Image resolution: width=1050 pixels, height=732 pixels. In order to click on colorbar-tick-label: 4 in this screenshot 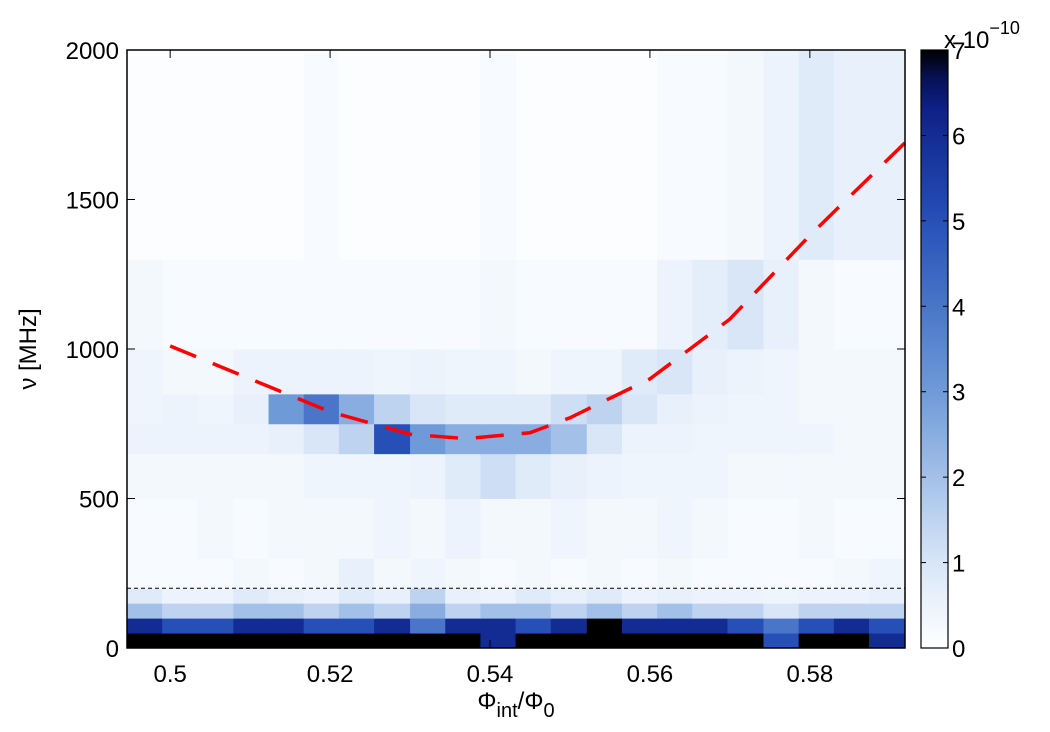, I will do `click(958, 307)`.